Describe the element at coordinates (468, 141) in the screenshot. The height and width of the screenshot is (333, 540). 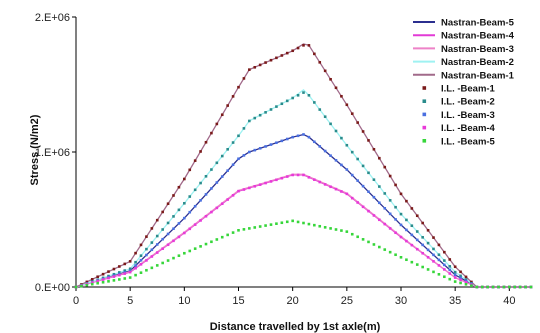
I see `legend-label: I.L. -Beam-5` at that location.